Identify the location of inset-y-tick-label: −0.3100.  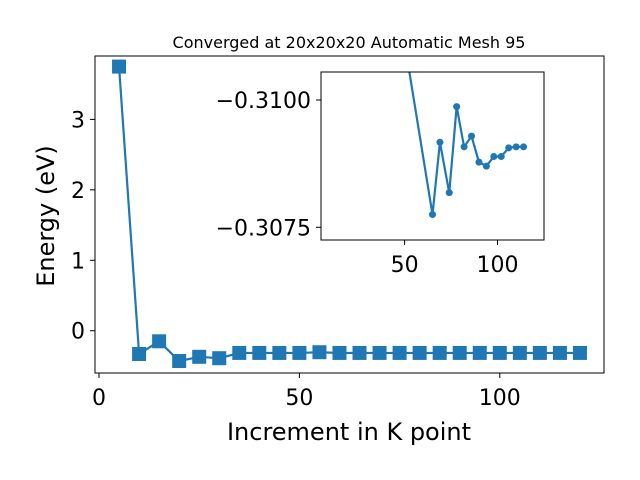
(263, 101).